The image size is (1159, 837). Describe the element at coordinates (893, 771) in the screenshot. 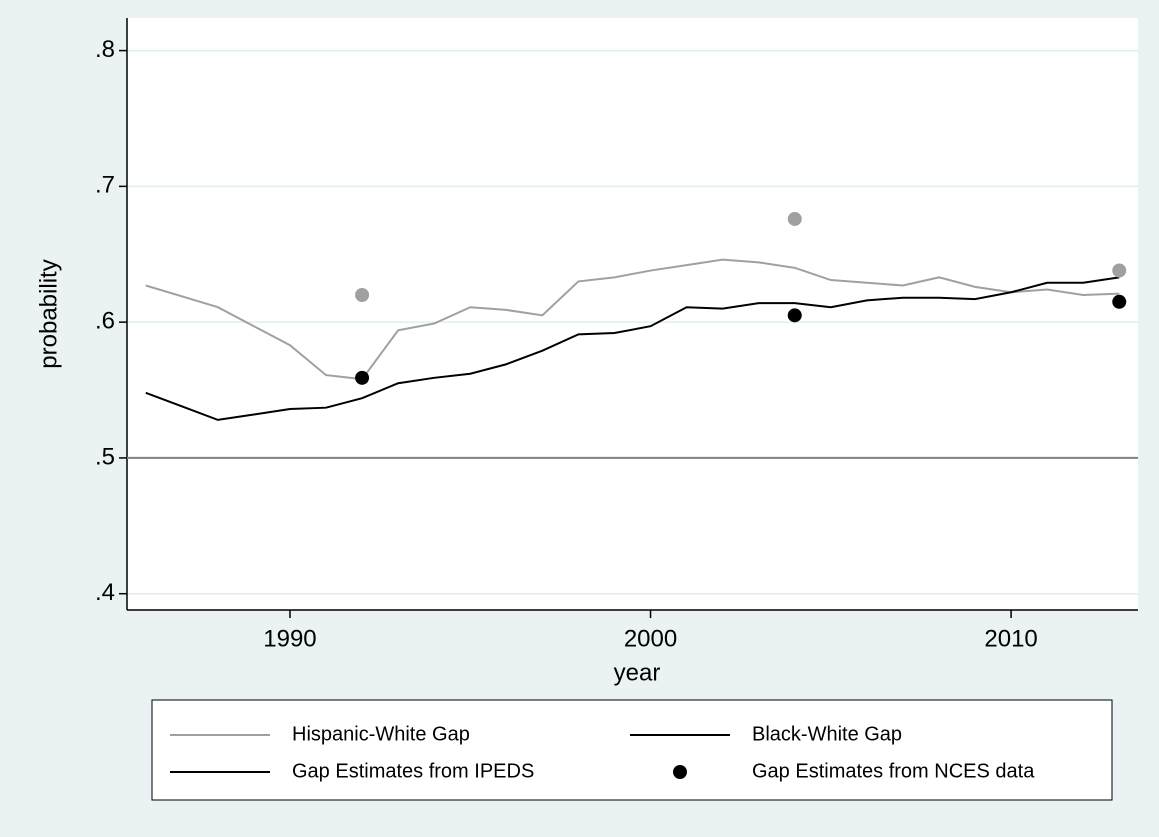

I see `legend-label: Gap Estimates from NCES data` at that location.